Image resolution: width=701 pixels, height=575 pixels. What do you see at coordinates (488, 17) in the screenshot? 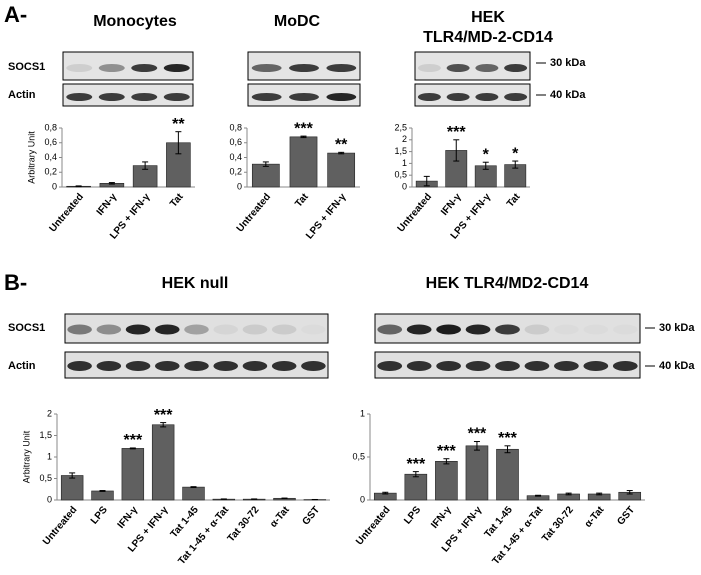
I see `chart-title: HEK` at bounding box center [488, 17].